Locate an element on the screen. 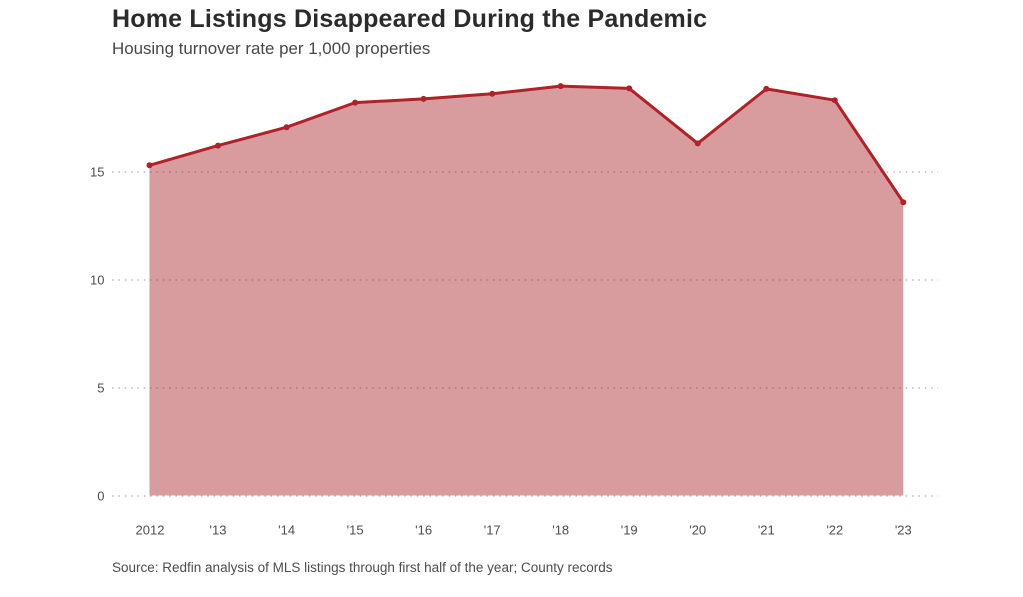 This screenshot has height=597, width=1023. svg-text: '14 is located at coordinates (286, 530).